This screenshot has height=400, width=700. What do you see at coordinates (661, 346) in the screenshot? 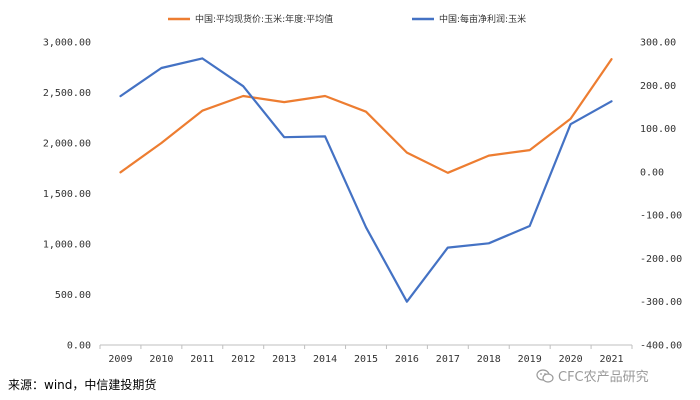
I see `right-tick-label: -400.00` at bounding box center [661, 346].